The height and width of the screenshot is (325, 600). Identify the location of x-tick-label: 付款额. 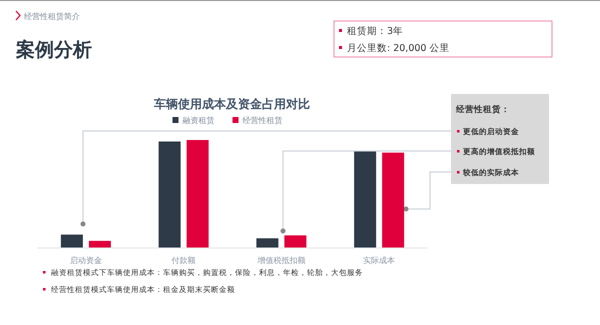
(184, 260).